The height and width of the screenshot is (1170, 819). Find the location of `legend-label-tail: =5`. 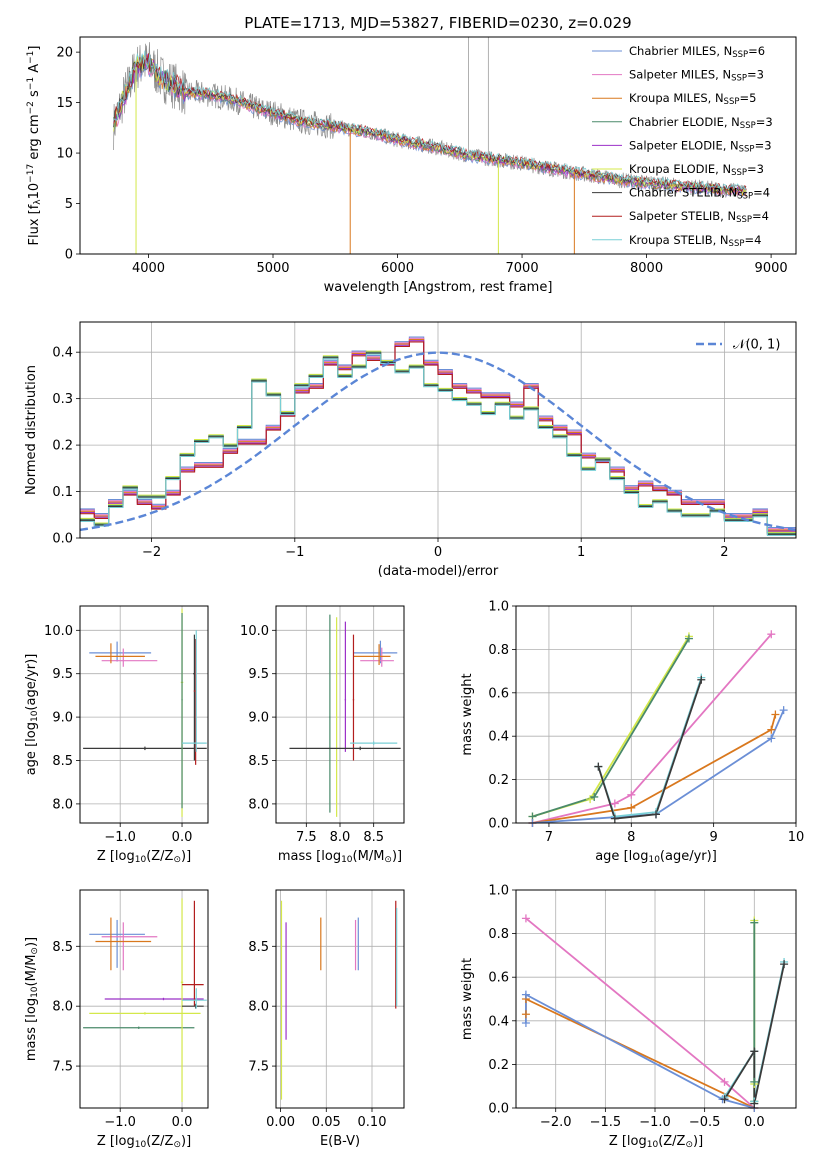

legend-label-tail: =5 is located at coordinates (747, 98).